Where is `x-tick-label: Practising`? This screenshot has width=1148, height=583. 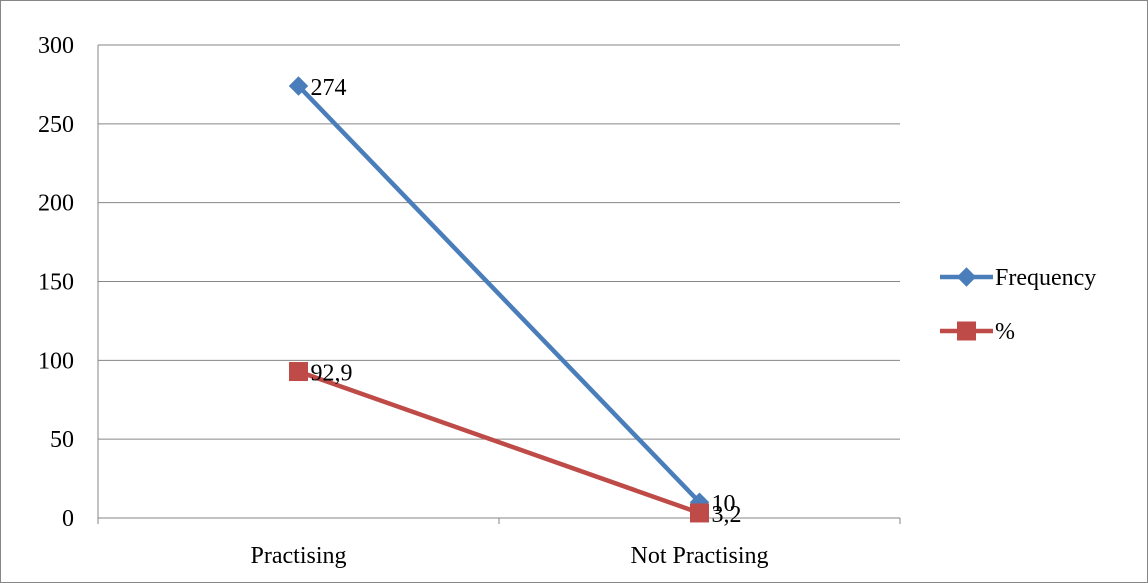
x-tick-label: Practising is located at coordinates (299, 556).